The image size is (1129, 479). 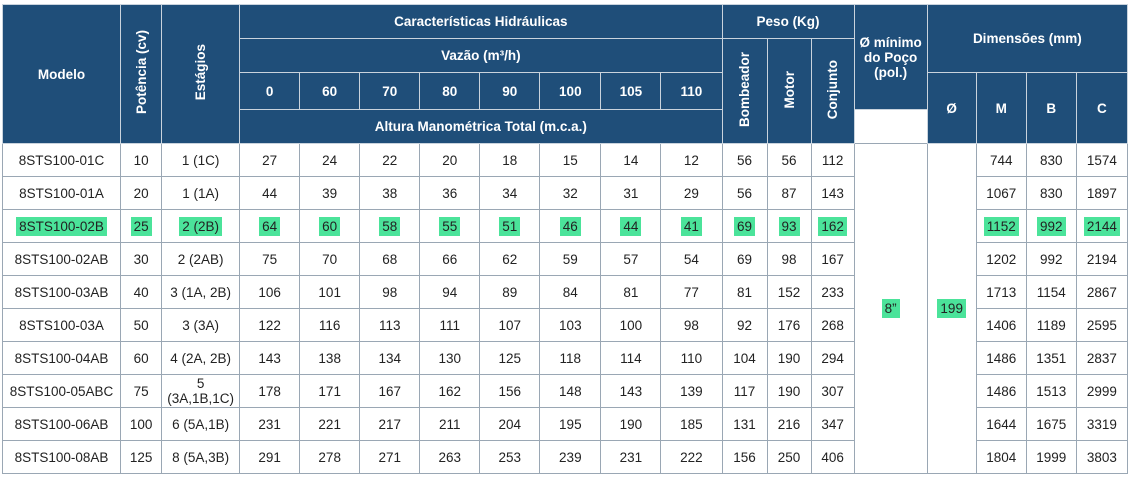 I want to click on cell-altura-value: 39, so click(x=330, y=193).